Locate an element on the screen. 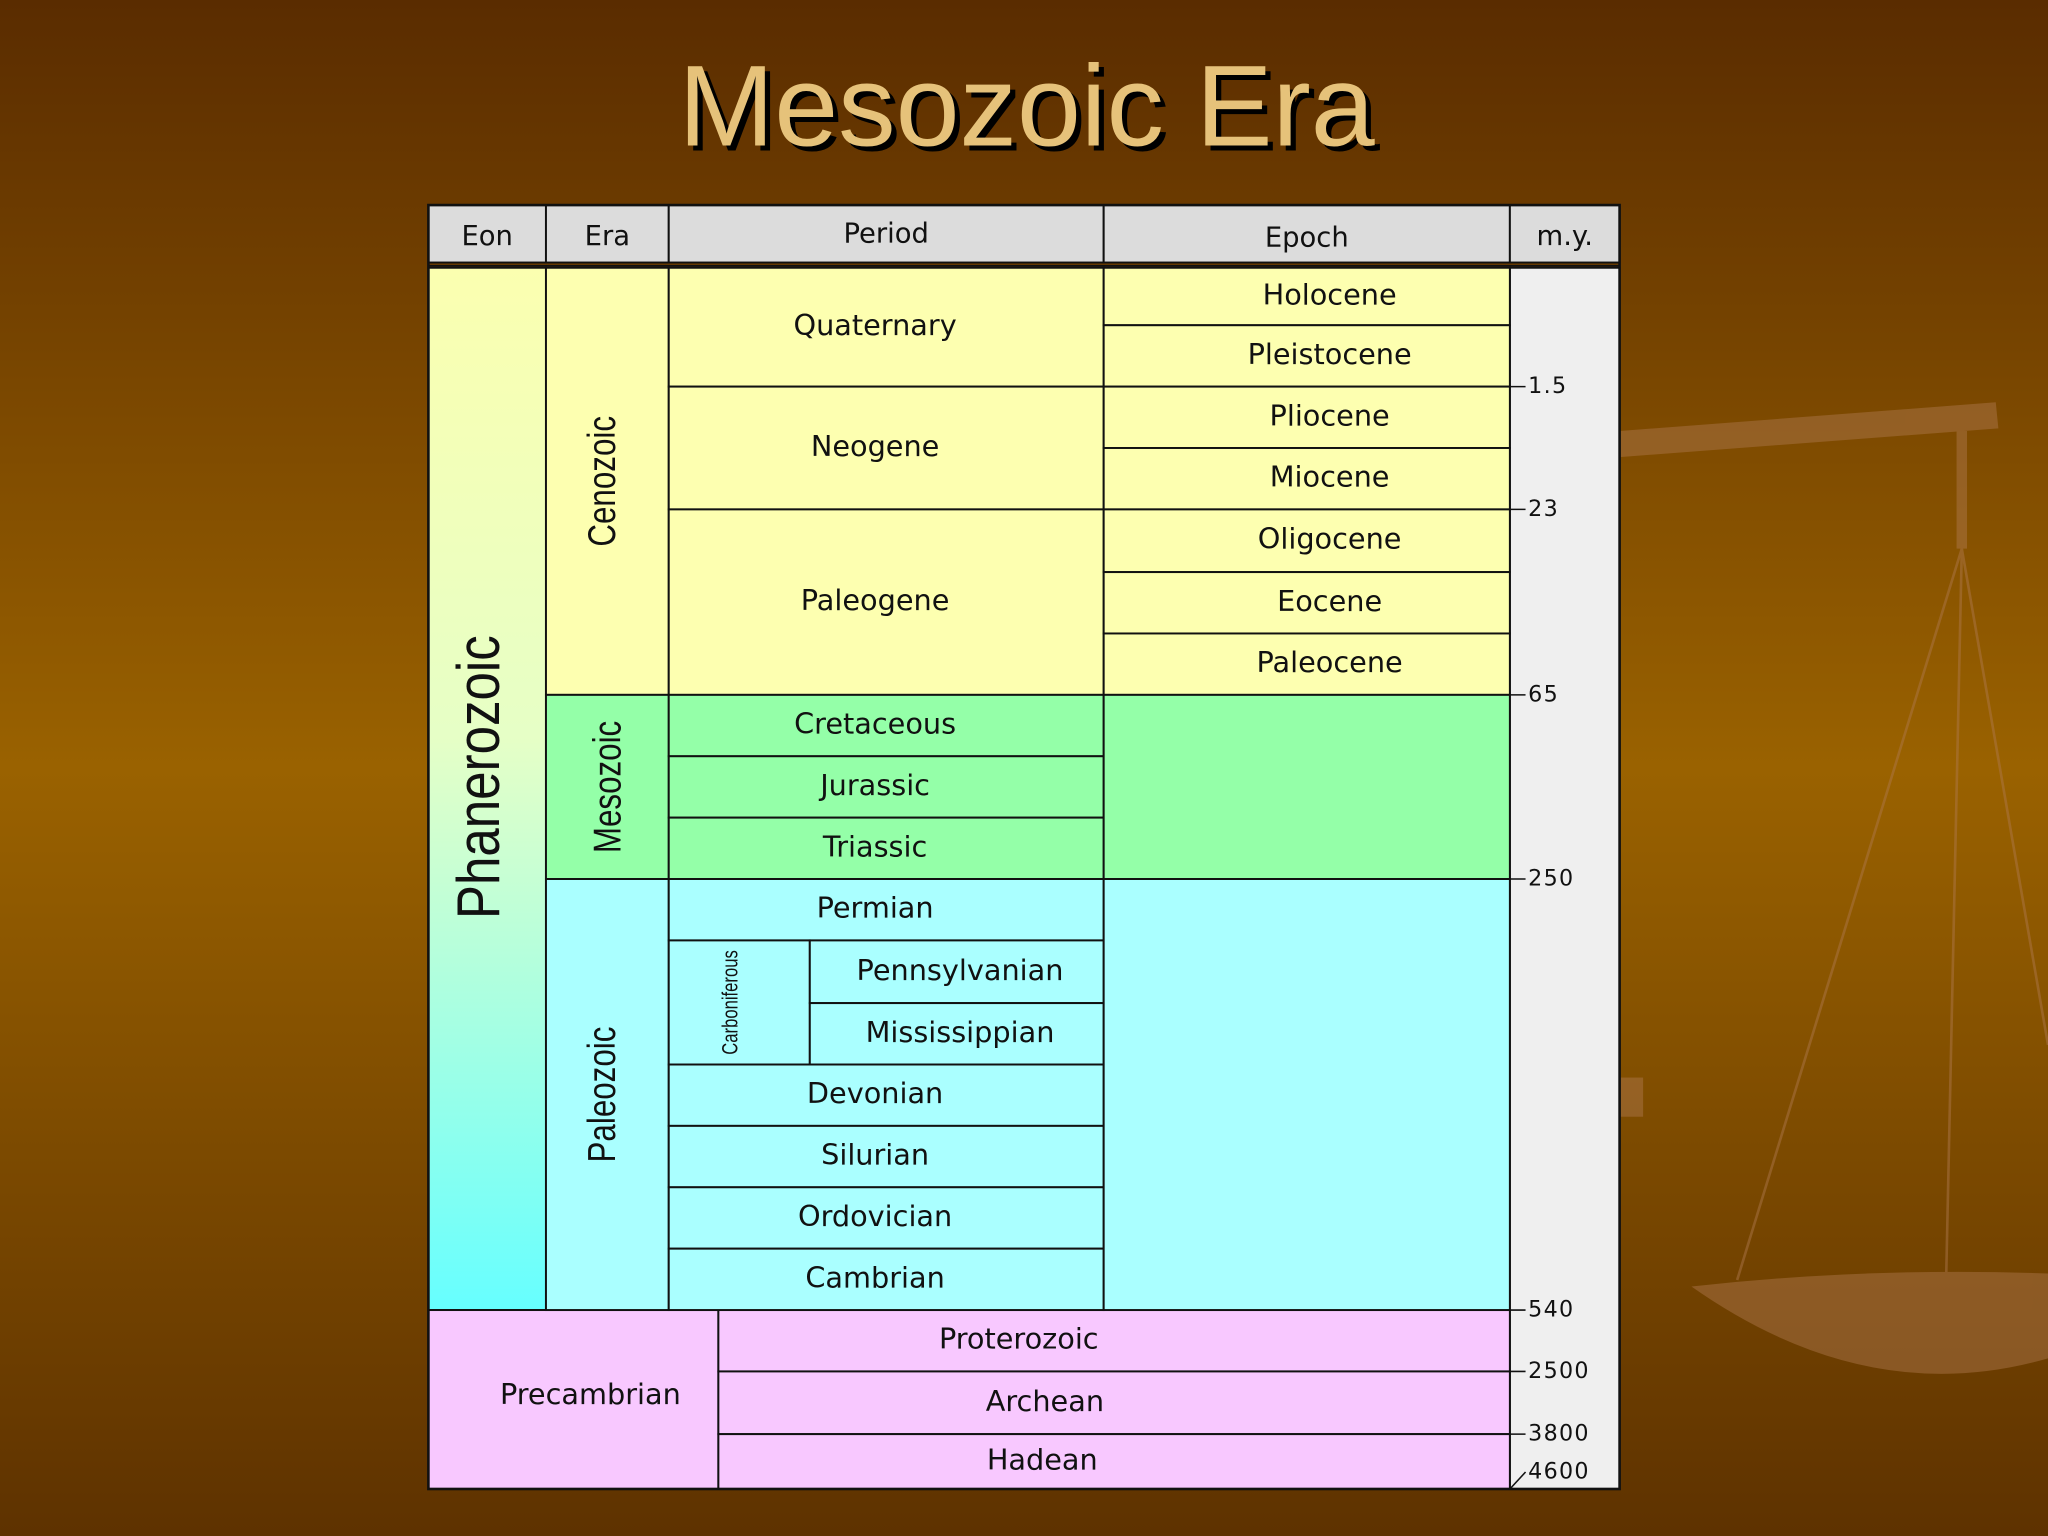  header-label: Period is located at coordinates (885, 234).